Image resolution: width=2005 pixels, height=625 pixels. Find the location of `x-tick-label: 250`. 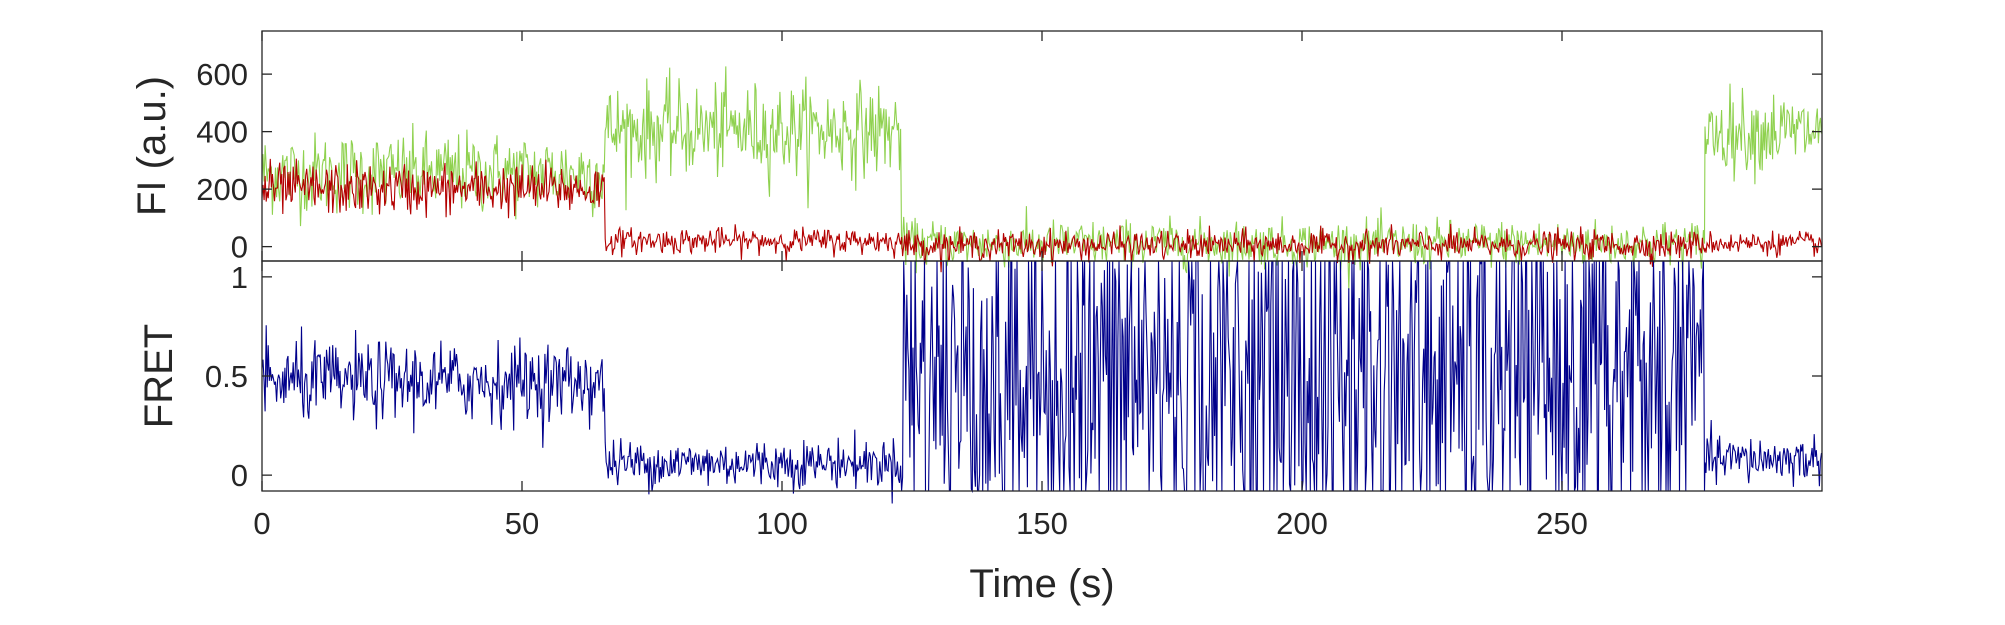

x-tick-label: 250 is located at coordinates (1562, 523).